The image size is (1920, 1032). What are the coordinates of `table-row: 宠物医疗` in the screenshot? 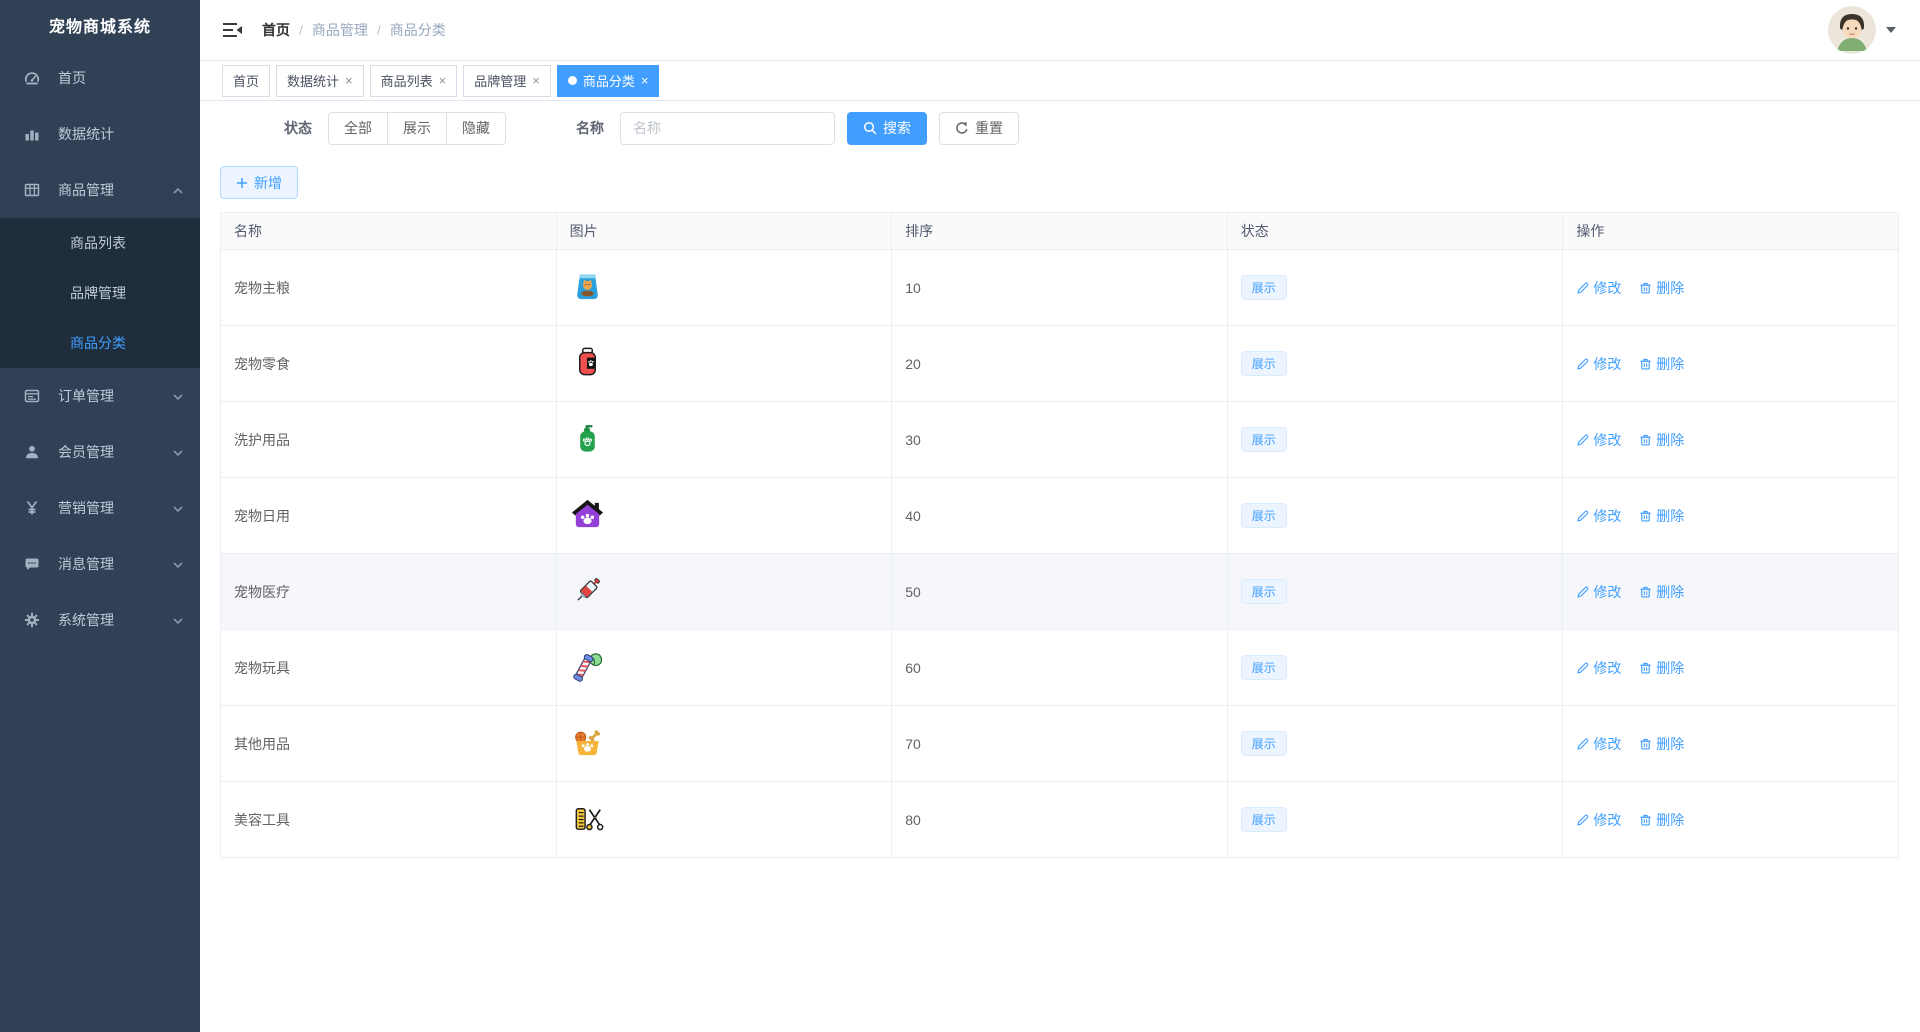 It's located at (1059, 591).